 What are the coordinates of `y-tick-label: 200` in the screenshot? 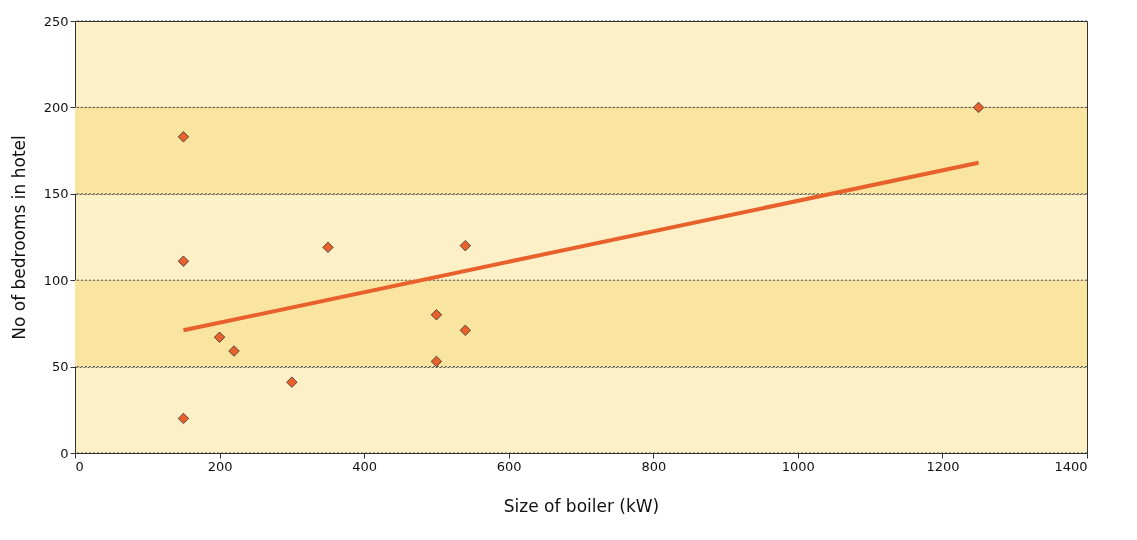 It's located at (56, 107).